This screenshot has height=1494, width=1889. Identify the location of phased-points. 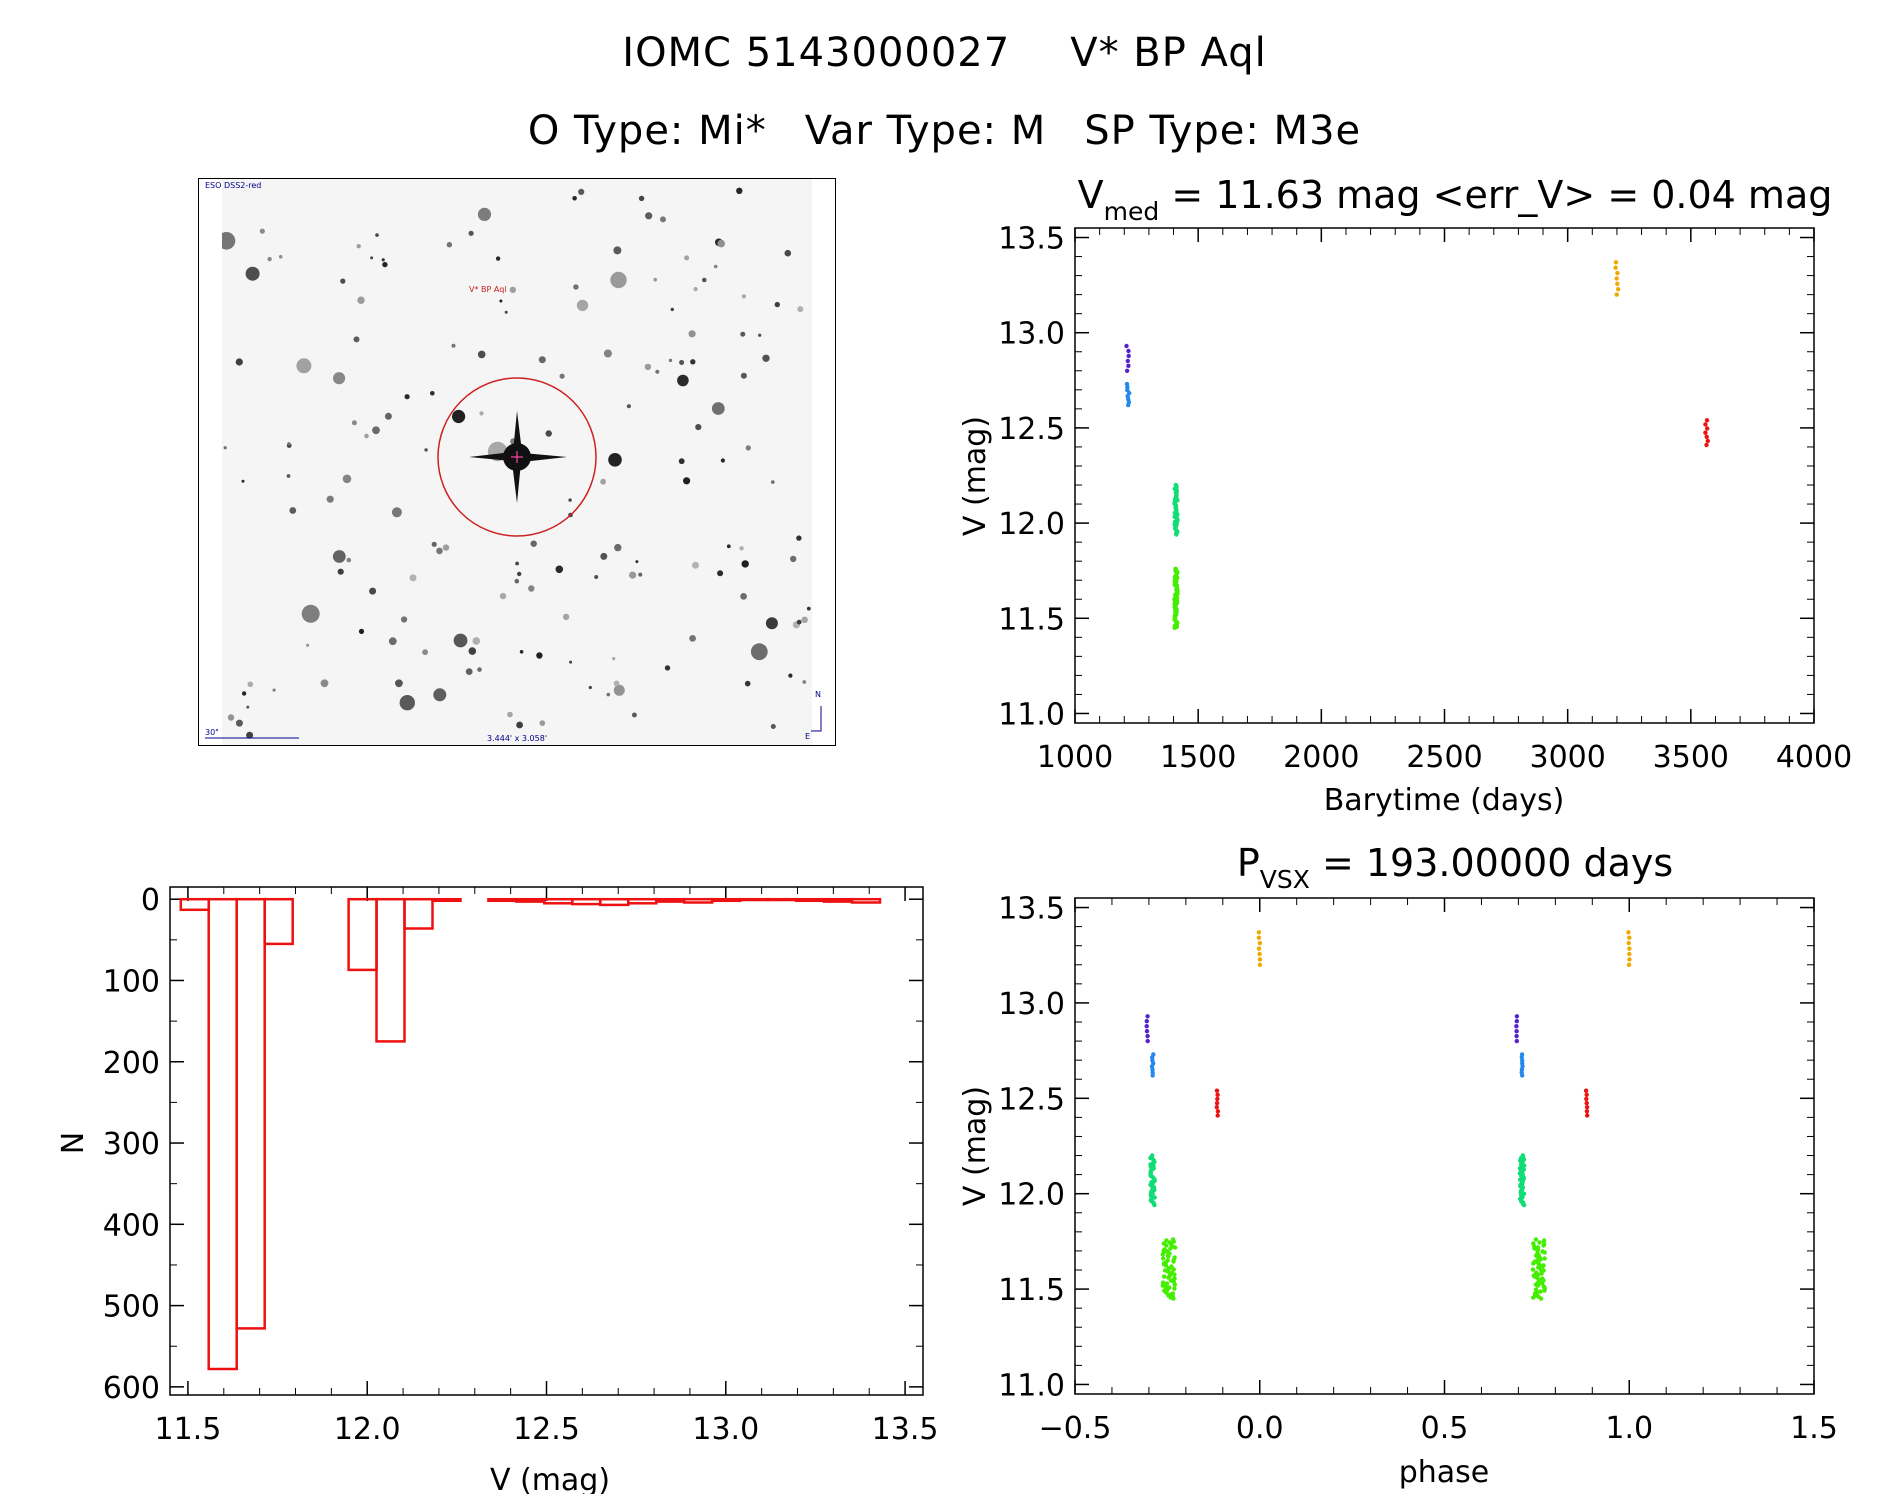
(1388, 1115).